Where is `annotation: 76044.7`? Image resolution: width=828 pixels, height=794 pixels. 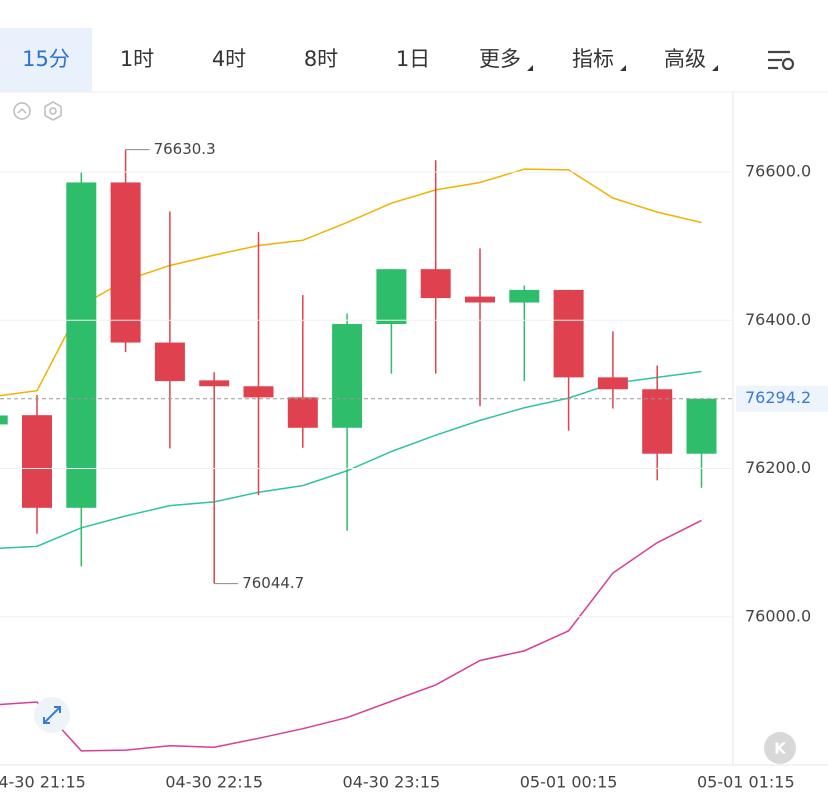 annotation: 76044.7 is located at coordinates (273, 583).